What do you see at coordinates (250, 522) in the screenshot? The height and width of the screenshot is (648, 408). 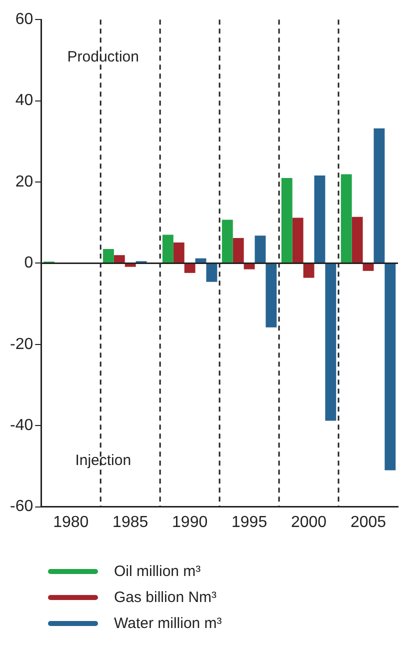 I see `x-tick-label: 1995` at bounding box center [250, 522].